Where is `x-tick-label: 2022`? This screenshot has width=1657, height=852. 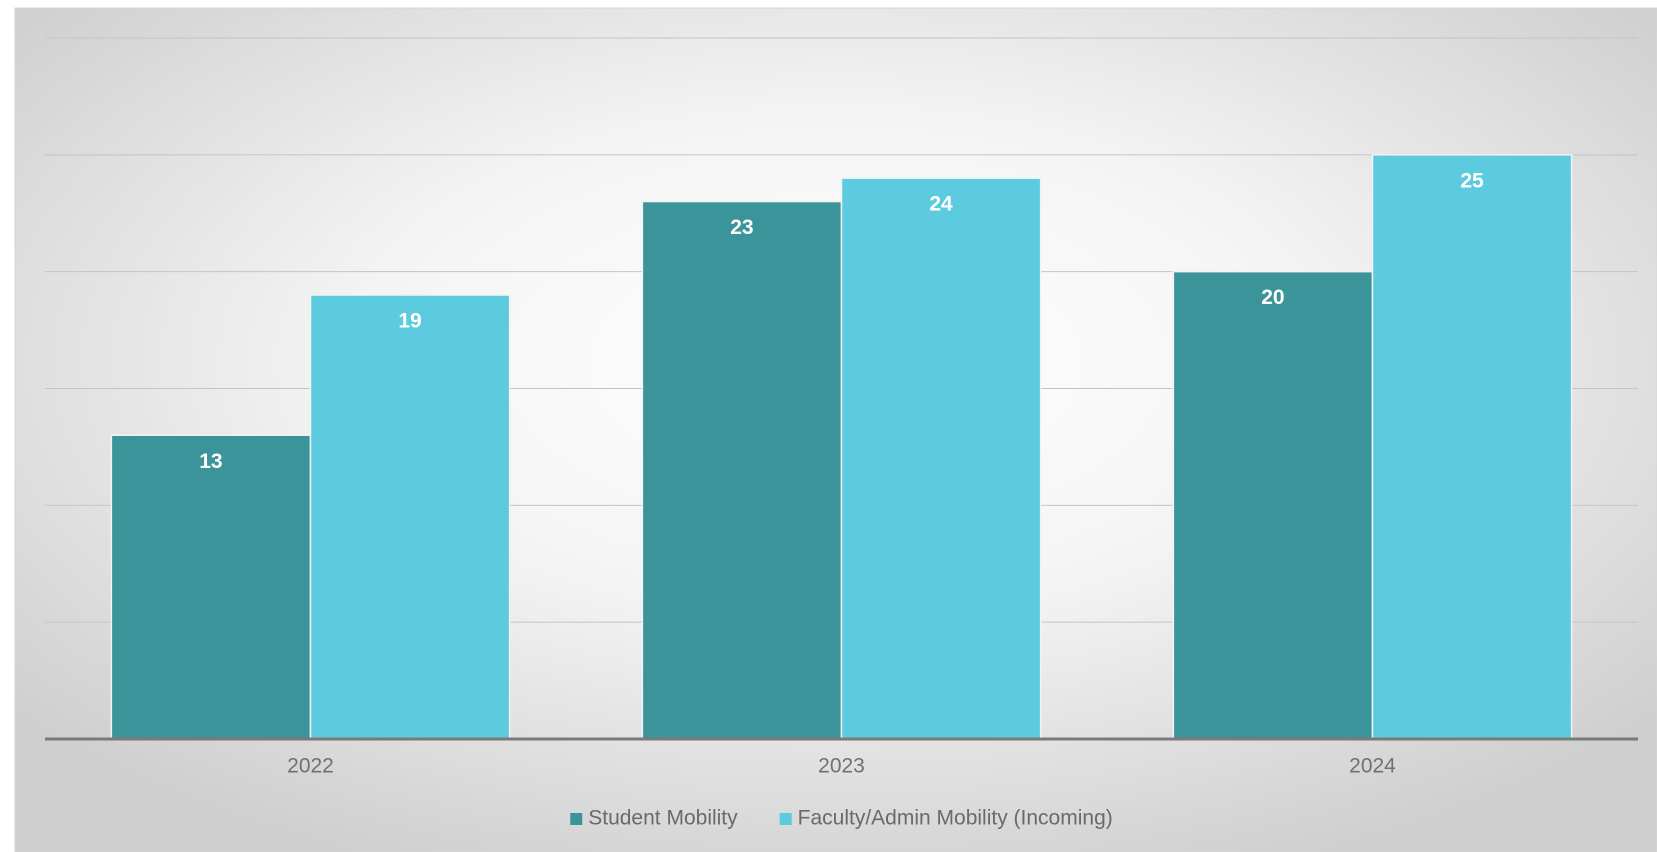
x-tick-label: 2022 is located at coordinates (310, 766).